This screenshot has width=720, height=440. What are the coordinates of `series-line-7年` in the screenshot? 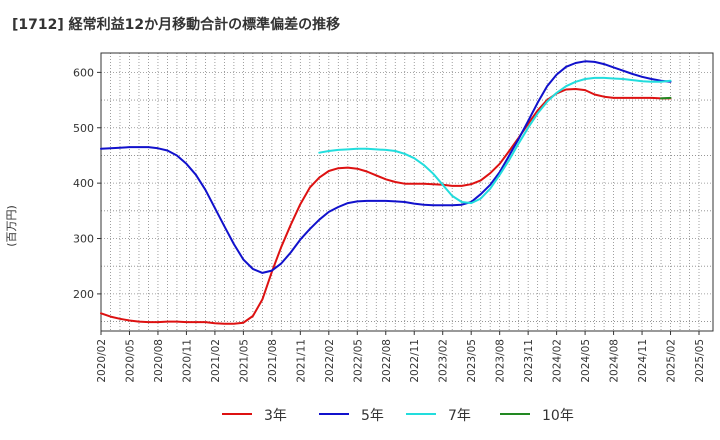 It's located at (495, 140).